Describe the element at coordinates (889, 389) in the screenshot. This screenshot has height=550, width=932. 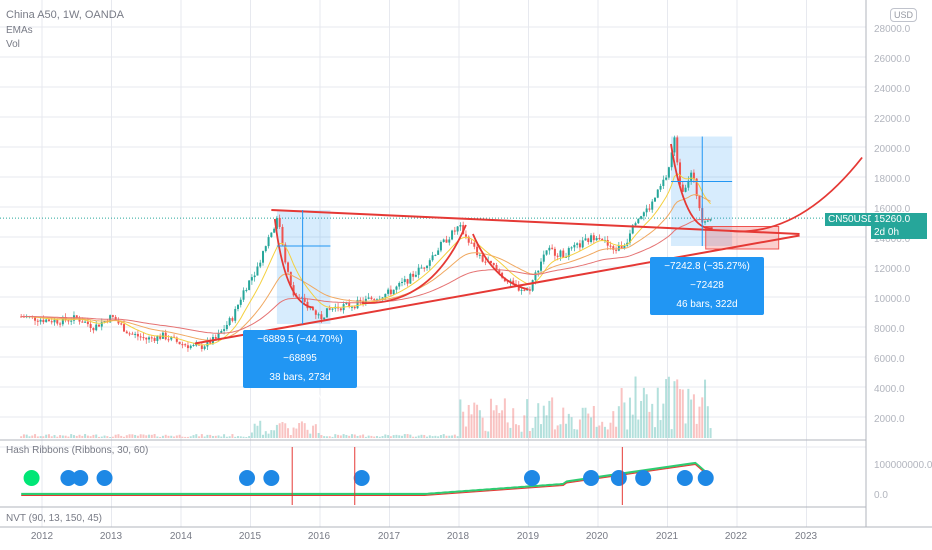
I see `y-tick: 4000.0` at that location.